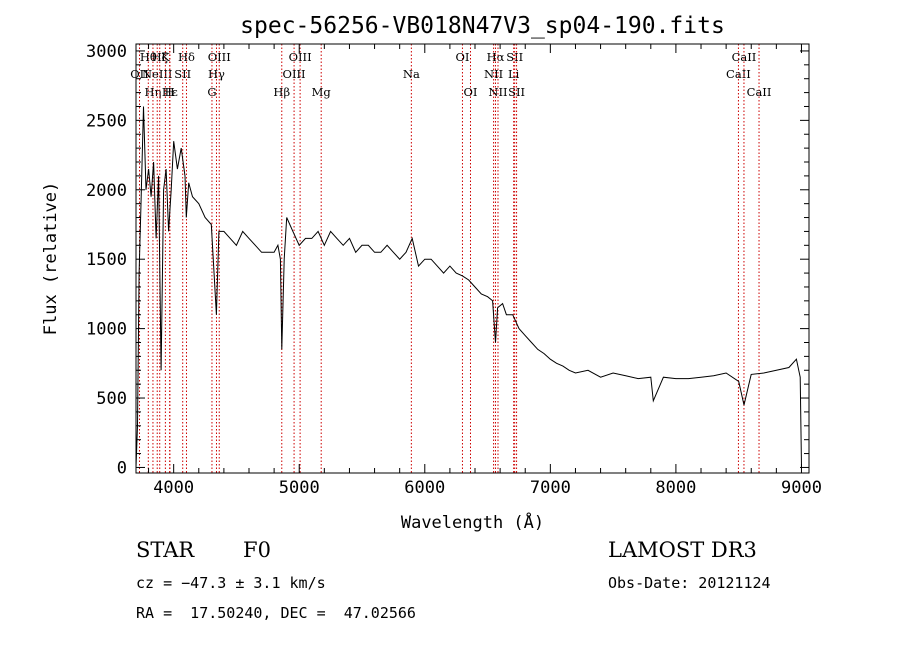 The width and height of the screenshot is (900, 649). Describe the element at coordinates (322, 92) in the screenshot. I see `spectral-line-label: Mg` at that location.